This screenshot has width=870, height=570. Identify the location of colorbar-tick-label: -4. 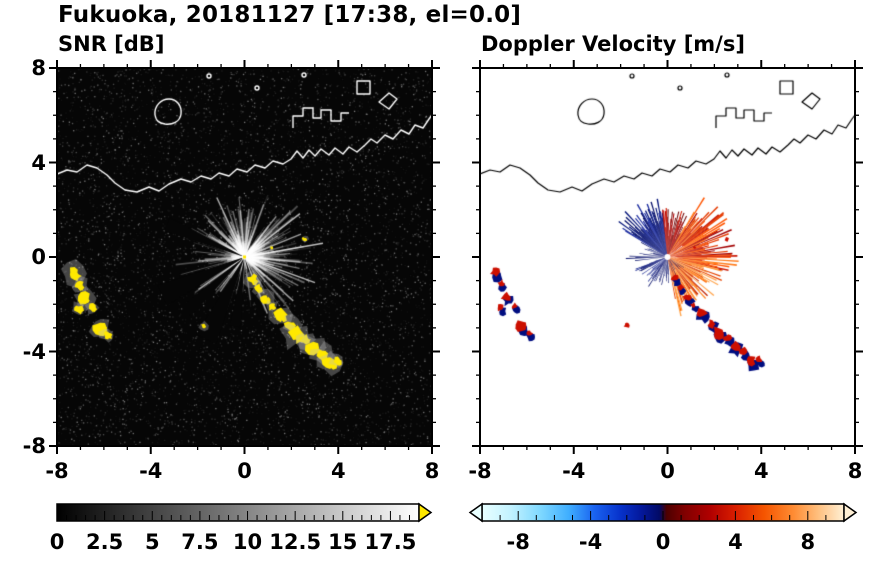
(590, 542).